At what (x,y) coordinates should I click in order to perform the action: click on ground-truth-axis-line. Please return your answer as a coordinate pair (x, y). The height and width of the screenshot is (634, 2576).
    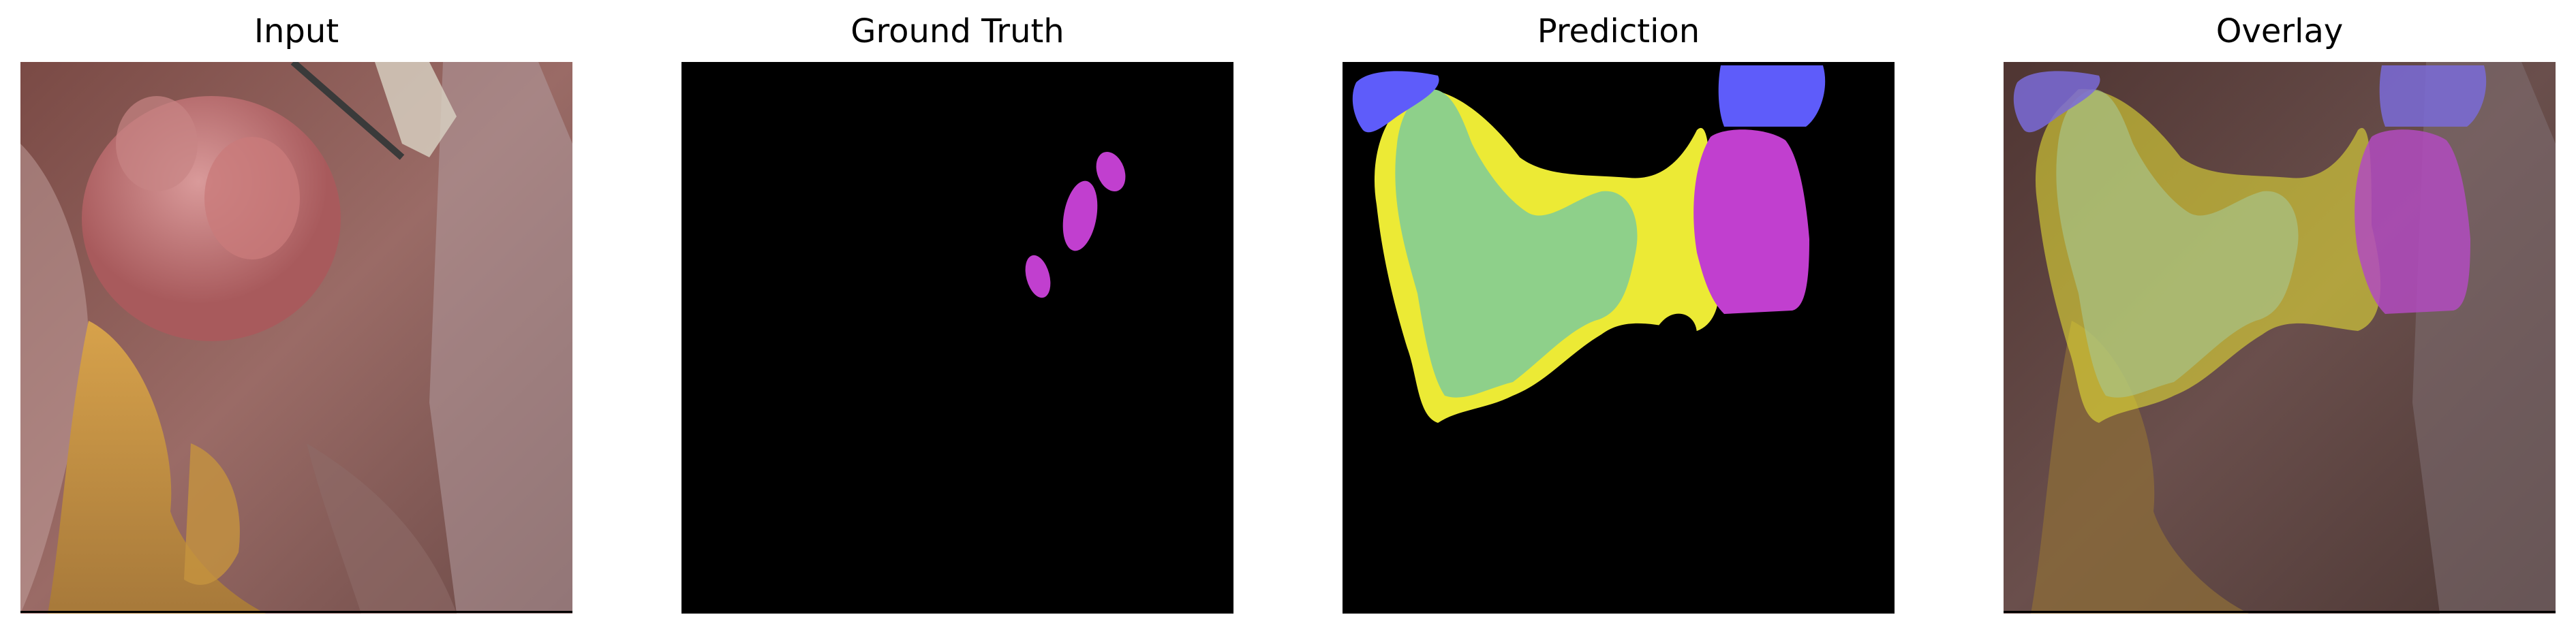
    Looking at the image, I should click on (957, 612).